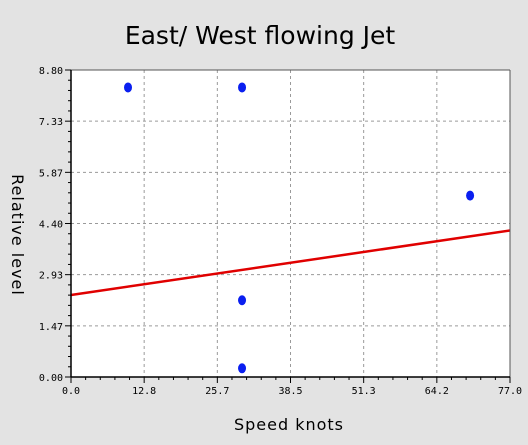 This screenshot has width=528, height=445. Describe the element at coordinates (71, 391) in the screenshot. I see `x-tick-label: 0.0` at that location.